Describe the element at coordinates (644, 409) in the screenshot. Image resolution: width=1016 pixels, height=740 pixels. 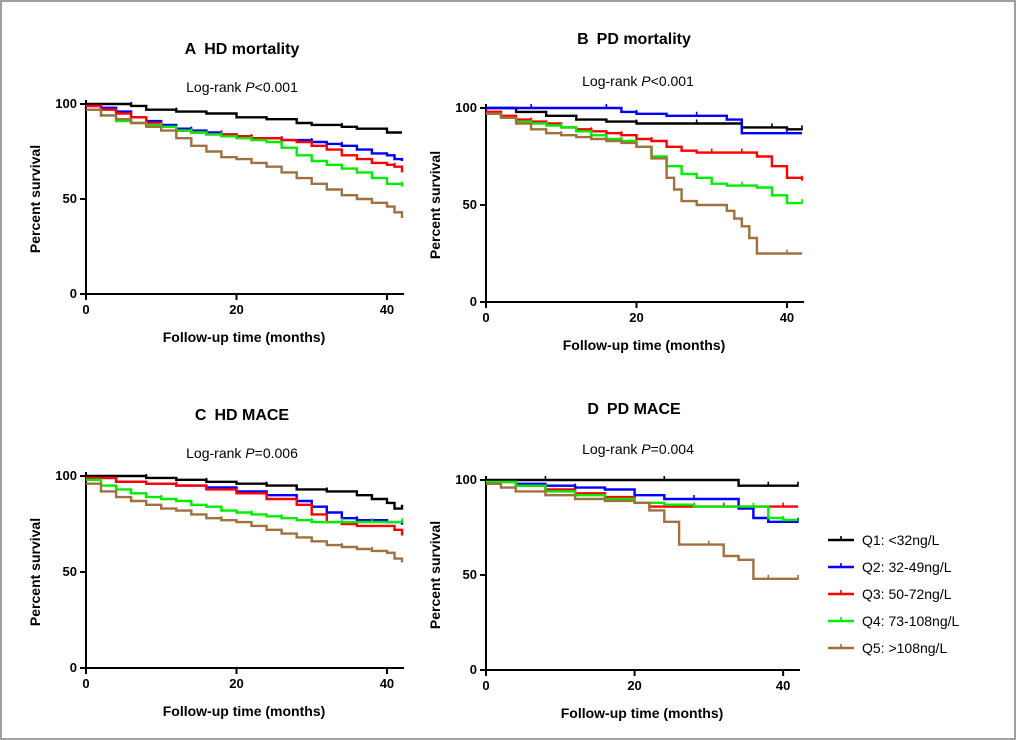
I see `panel-title-text: PD MACE` at that location.